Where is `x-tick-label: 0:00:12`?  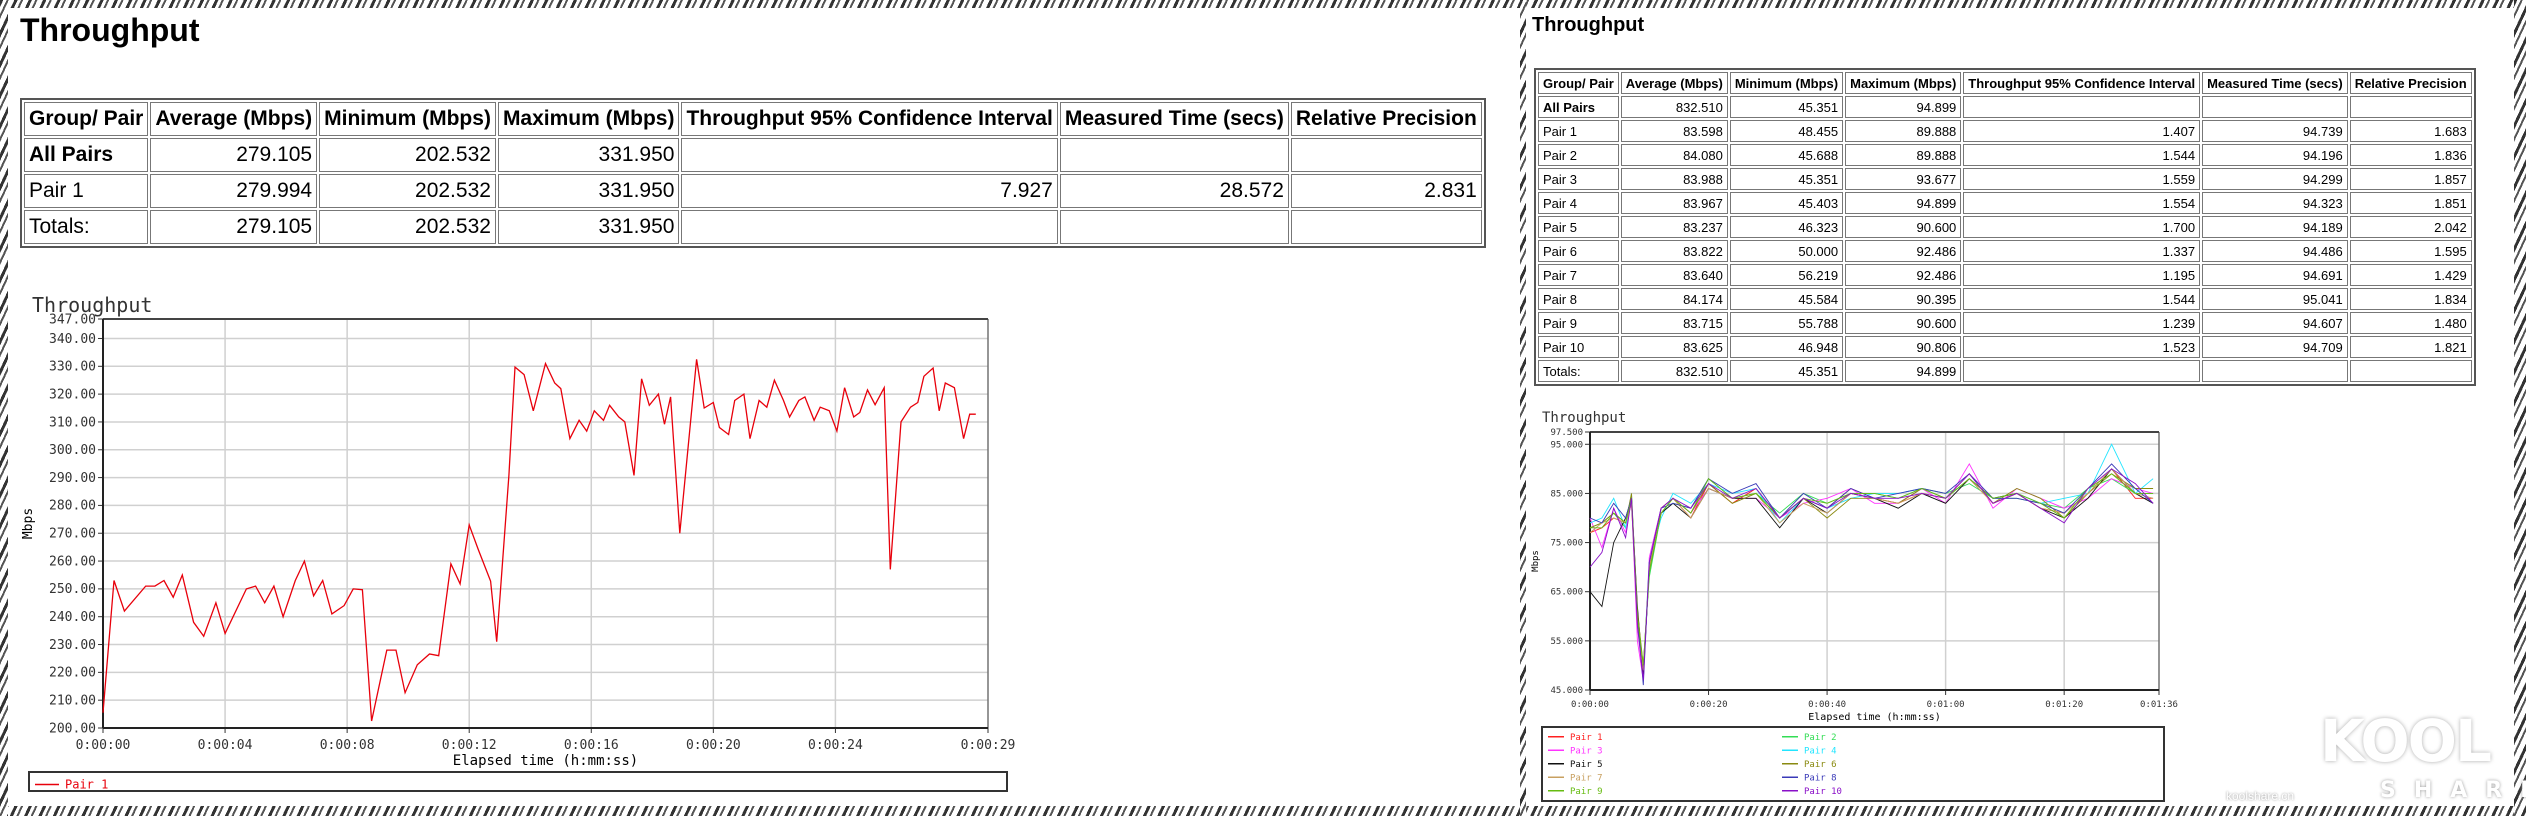 x-tick-label: 0:00:12 is located at coordinates (469, 745).